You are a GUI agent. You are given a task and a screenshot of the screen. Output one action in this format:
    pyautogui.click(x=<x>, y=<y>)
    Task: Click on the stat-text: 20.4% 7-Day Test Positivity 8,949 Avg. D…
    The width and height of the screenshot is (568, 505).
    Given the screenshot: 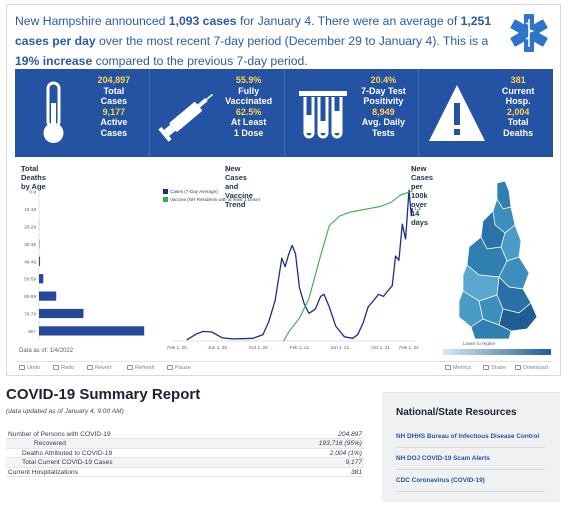 What is the action you would take?
    pyautogui.click(x=384, y=107)
    